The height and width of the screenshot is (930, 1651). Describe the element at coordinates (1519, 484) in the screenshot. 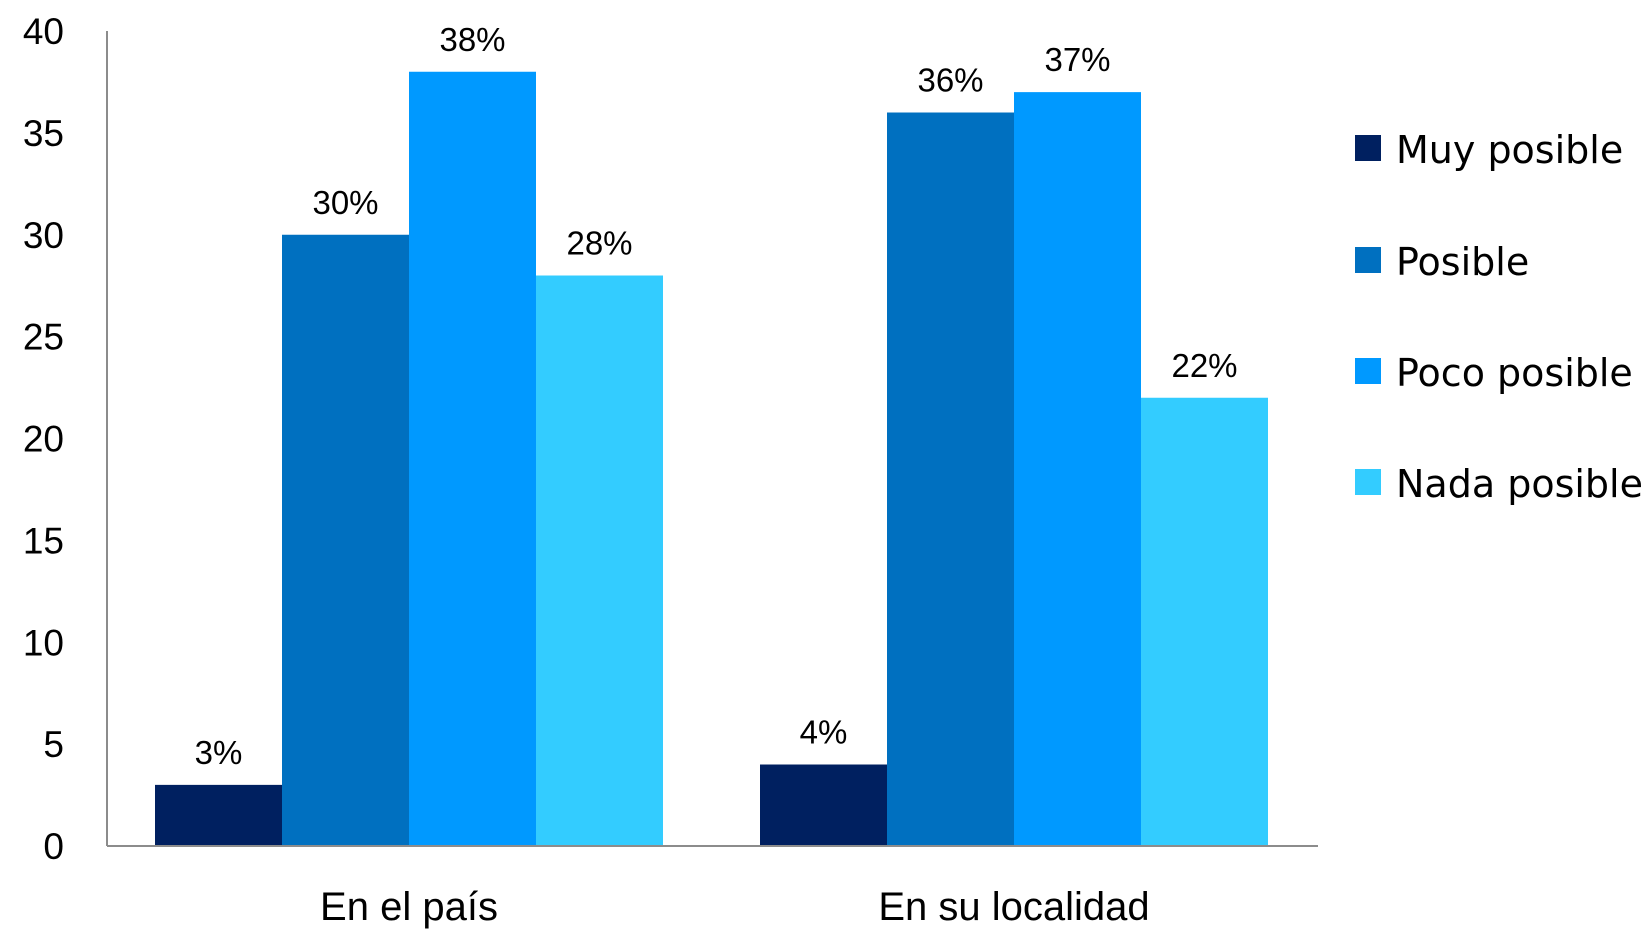

I see `legend-label: Nada posible` at that location.